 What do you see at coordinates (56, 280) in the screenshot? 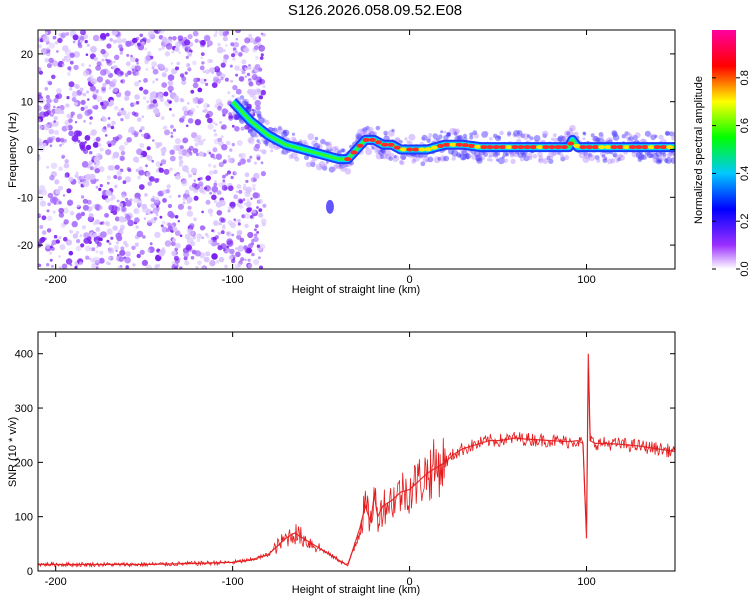
I see `x-tick-label: -200` at bounding box center [56, 280].